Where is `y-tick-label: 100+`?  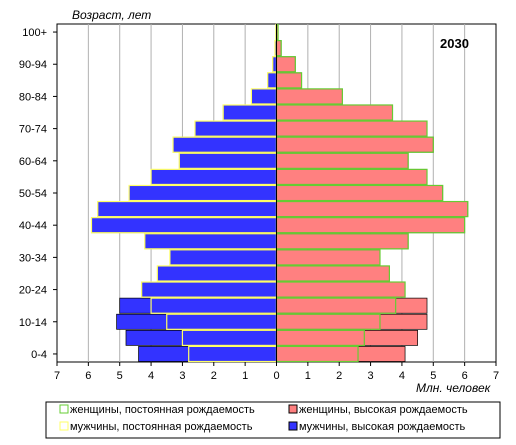 y-tick-label: 100+ is located at coordinates (34, 33).